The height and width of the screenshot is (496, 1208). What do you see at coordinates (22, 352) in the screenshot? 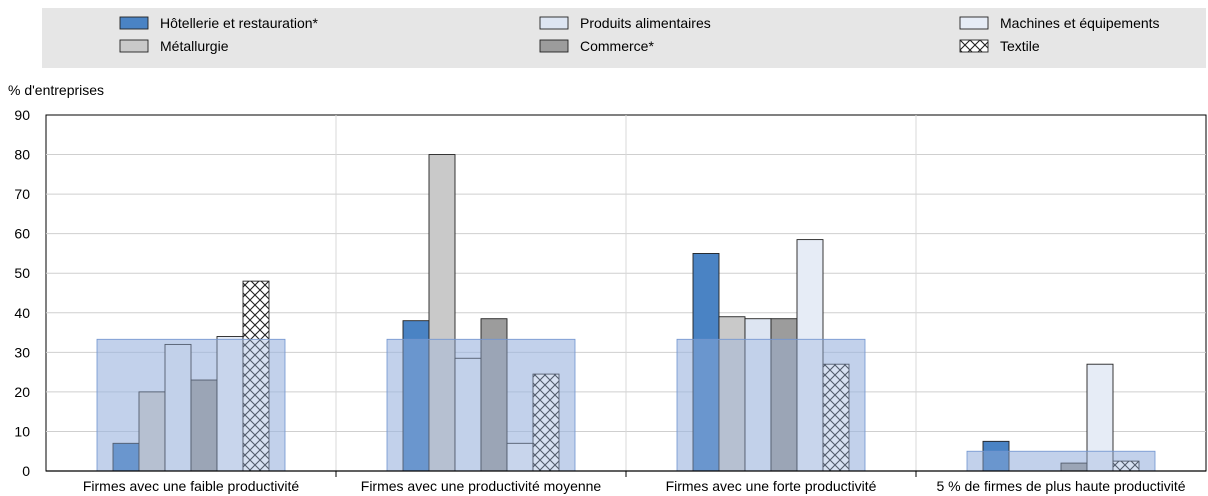
I see `y-tick-label: 30` at bounding box center [22, 352].